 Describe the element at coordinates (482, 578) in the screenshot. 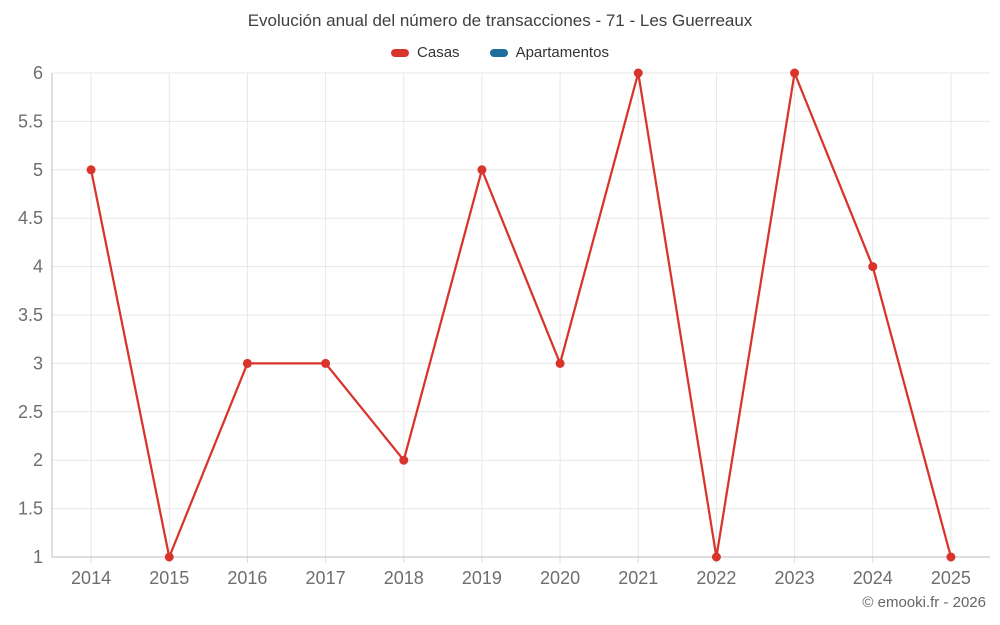

I see `x-axis-tick-label: 2019` at that location.